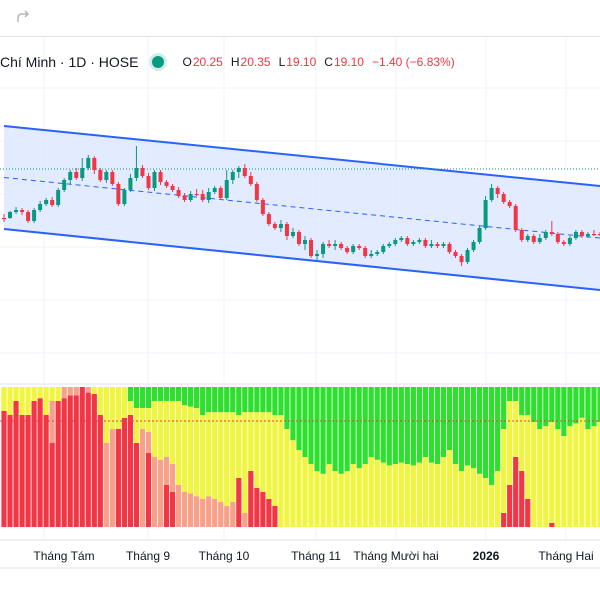 The width and height of the screenshot is (600, 600). What do you see at coordinates (565, 556) in the screenshot?
I see `x-tick-label: Tháng Hai` at bounding box center [565, 556].